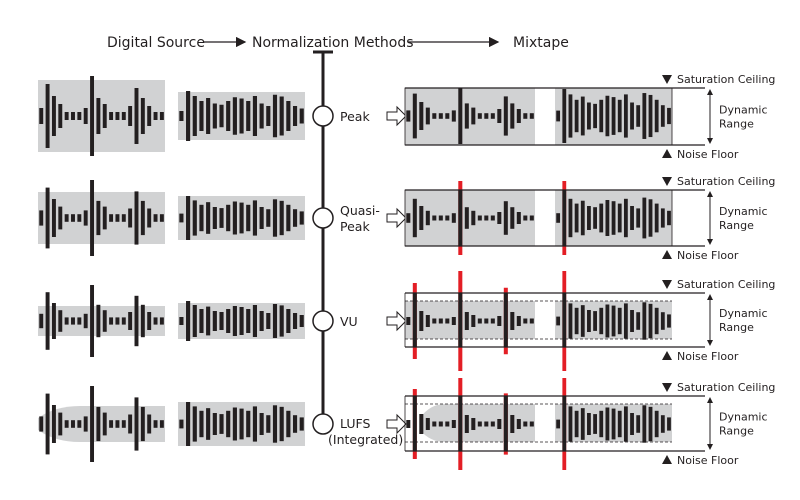 This screenshot has height=500, width=800. I want to click on saturation-ceiling-label: Saturation Ceiling, so click(726, 387).